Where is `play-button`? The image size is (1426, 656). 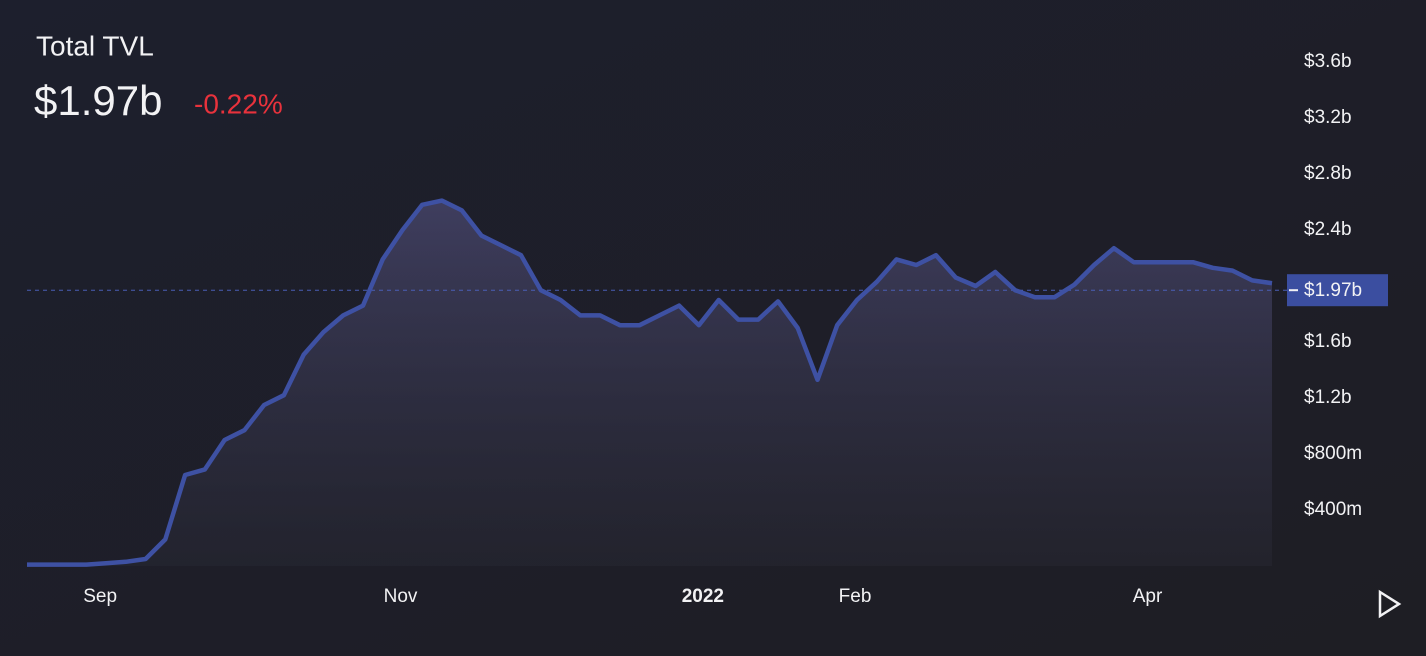
play-button is located at coordinates (1390, 604).